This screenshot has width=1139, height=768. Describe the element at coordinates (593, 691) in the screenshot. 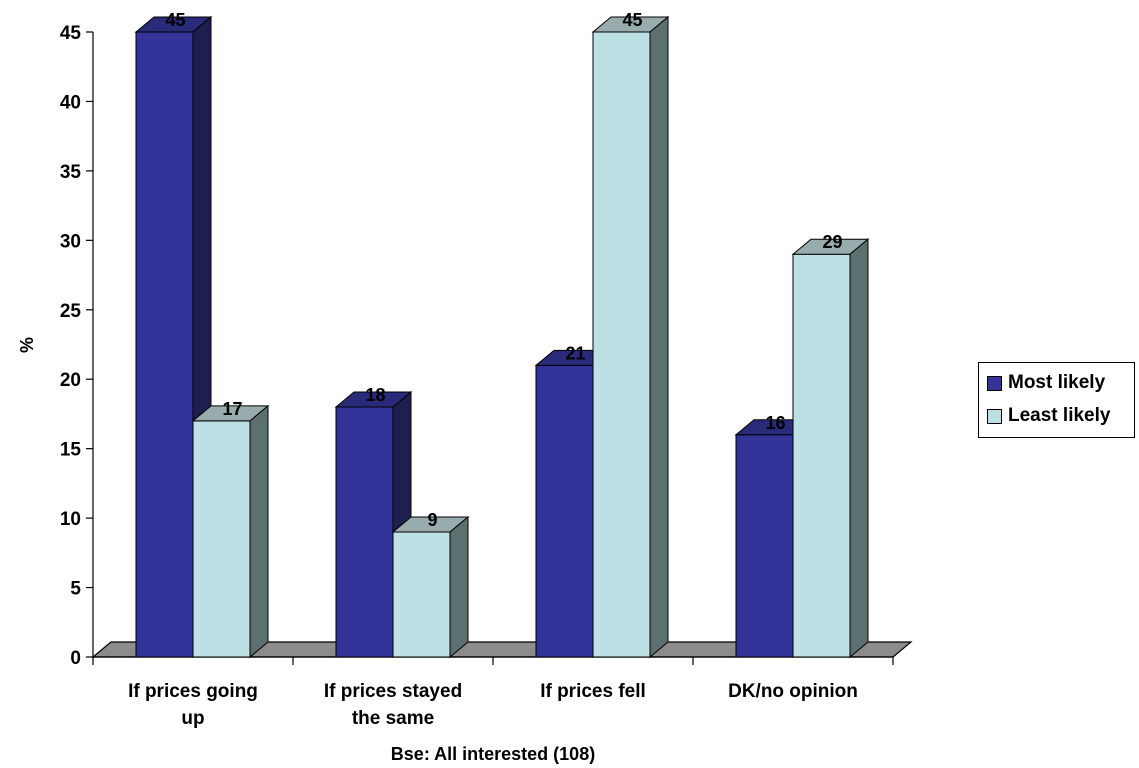

I see `category-label-if-prices-fell-line-1: If prices fell` at that location.